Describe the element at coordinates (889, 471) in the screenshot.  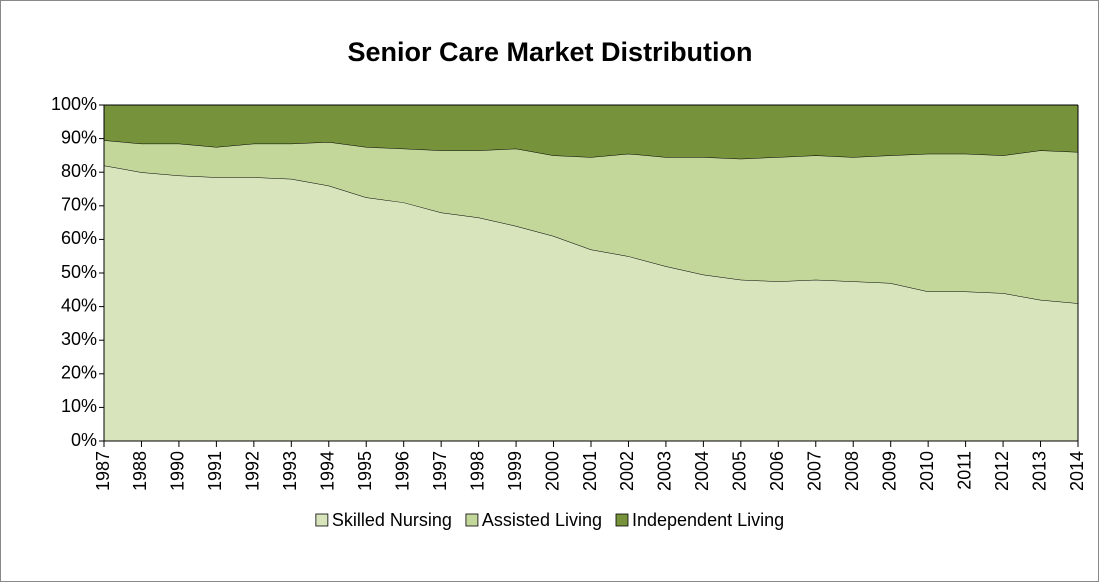
I see `x-tick-label: 2009` at that location.